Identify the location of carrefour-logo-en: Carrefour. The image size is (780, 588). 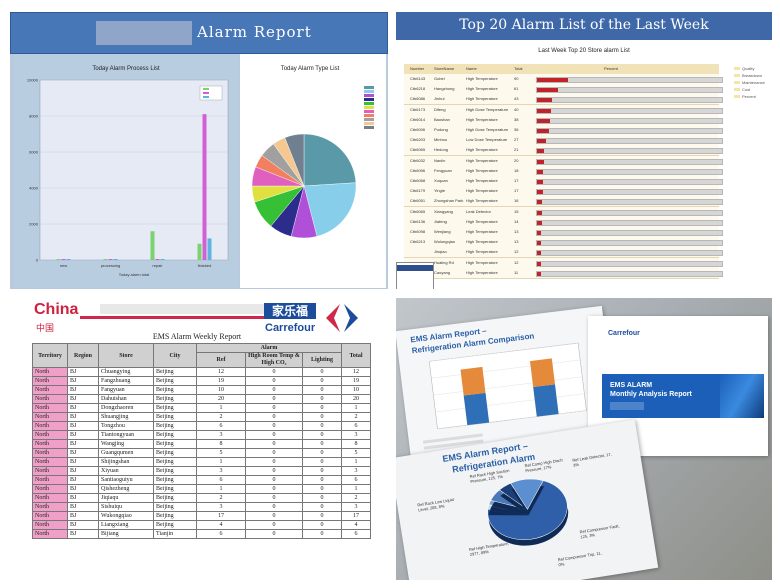
(290, 328).